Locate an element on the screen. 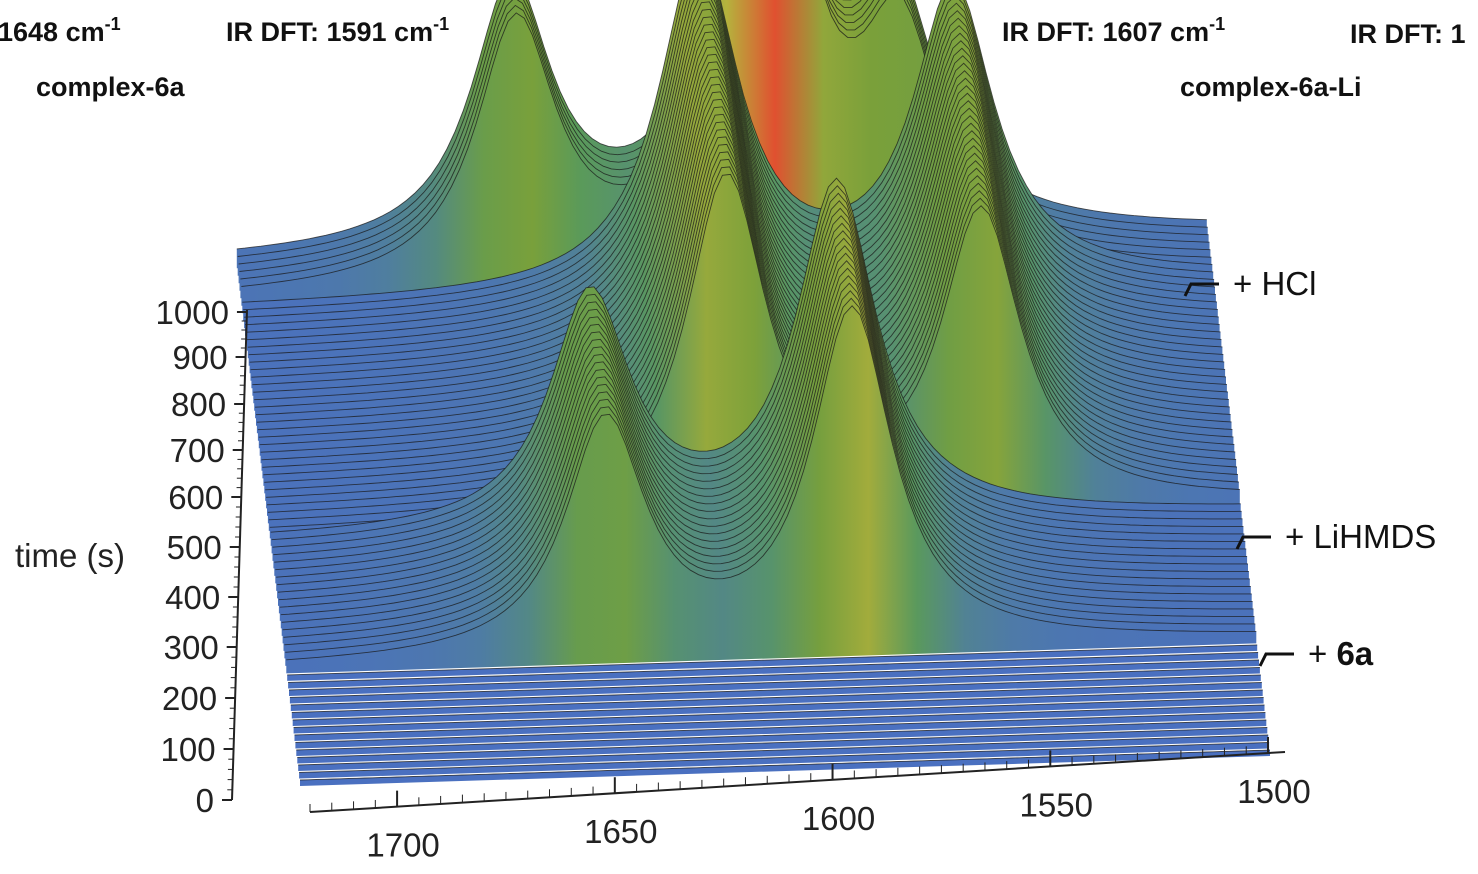 The height and width of the screenshot is (874, 1478). time-tick-label: 300 is located at coordinates (191, 647).